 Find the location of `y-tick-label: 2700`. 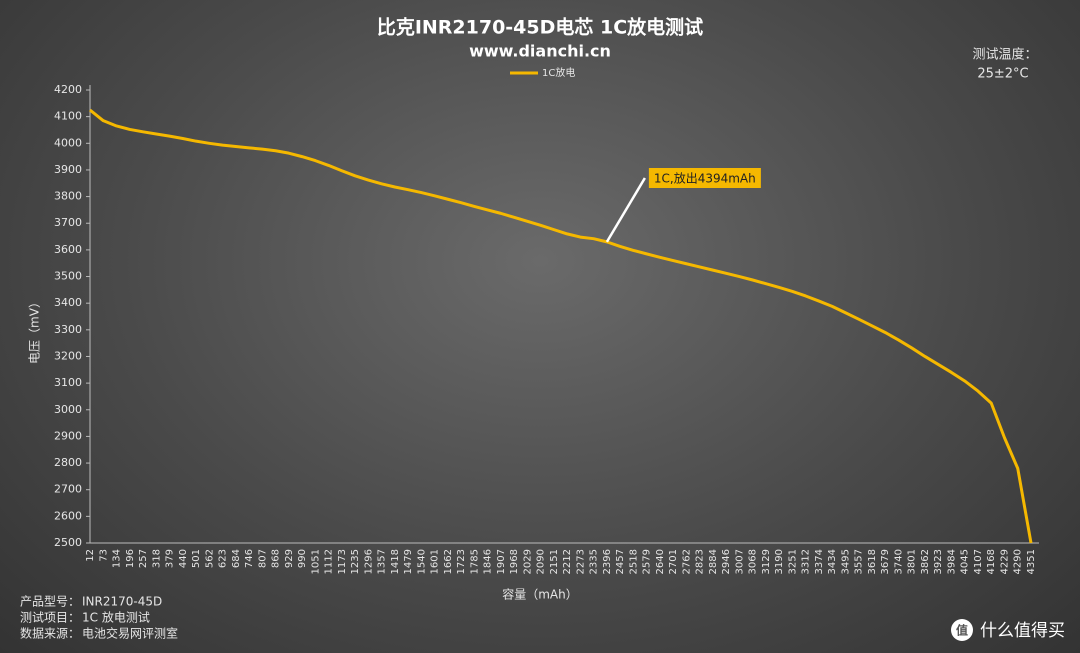

y-tick-label: 2700 is located at coordinates (68, 489).